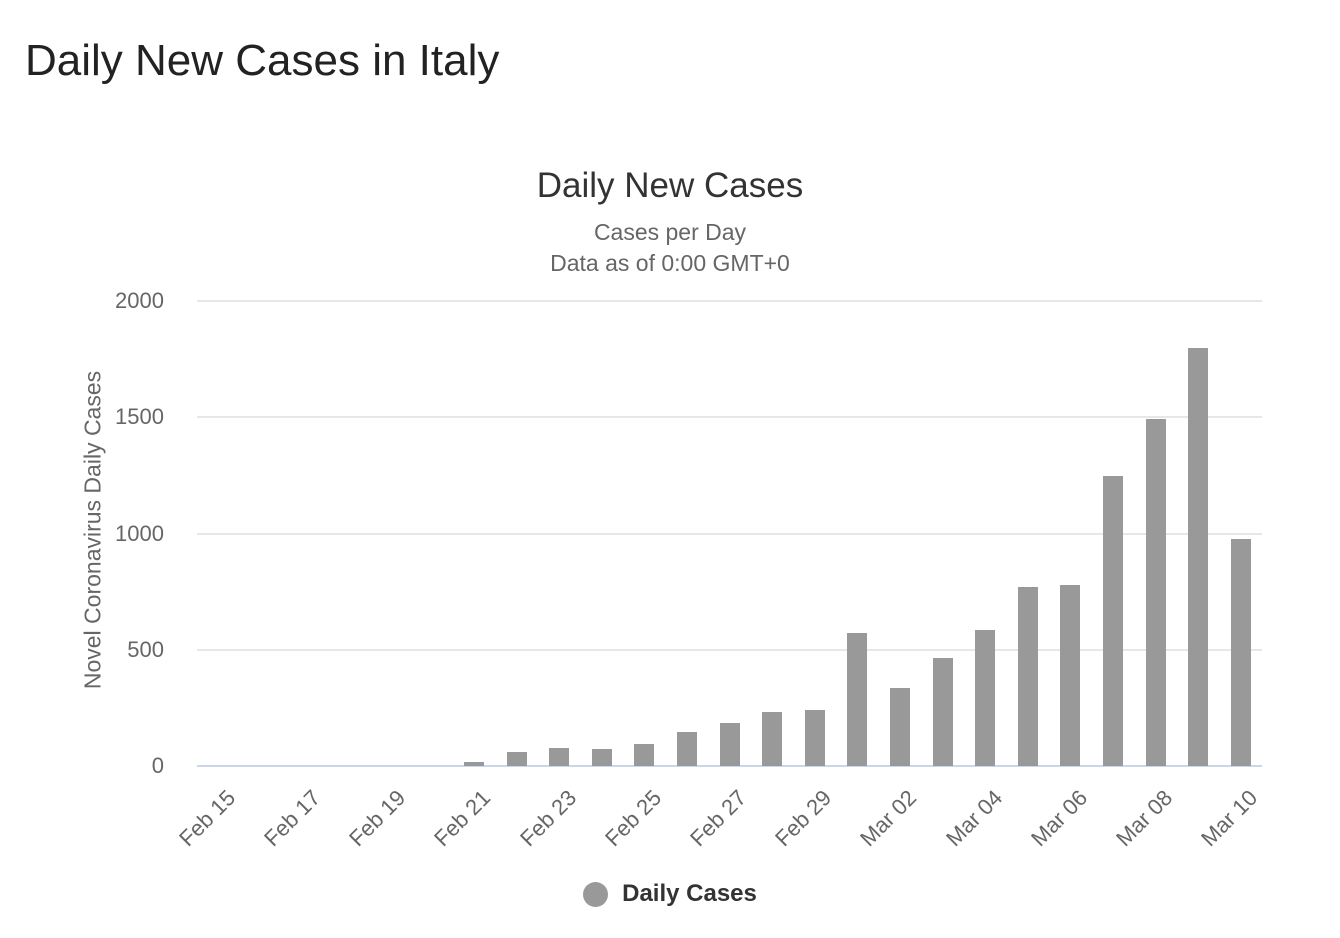  Describe the element at coordinates (596, 894) in the screenshot. I see `legend-marker-circle` at that location.